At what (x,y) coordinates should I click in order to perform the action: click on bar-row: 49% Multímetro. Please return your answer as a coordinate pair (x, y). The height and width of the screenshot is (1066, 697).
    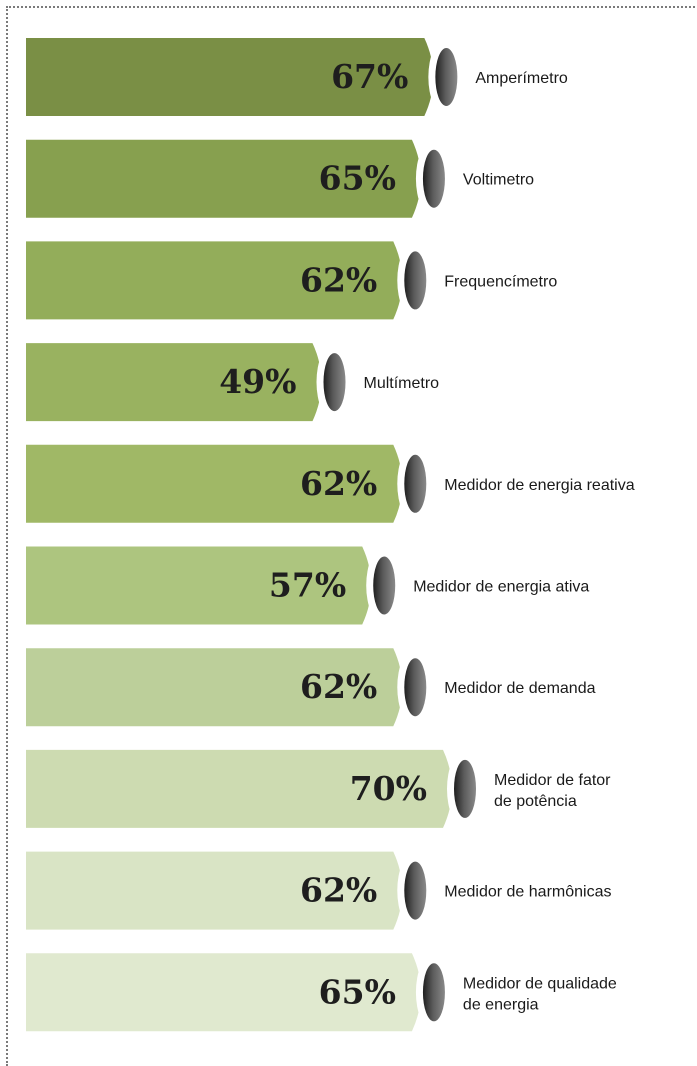
    Looking at the image, I should click on (233, 382).